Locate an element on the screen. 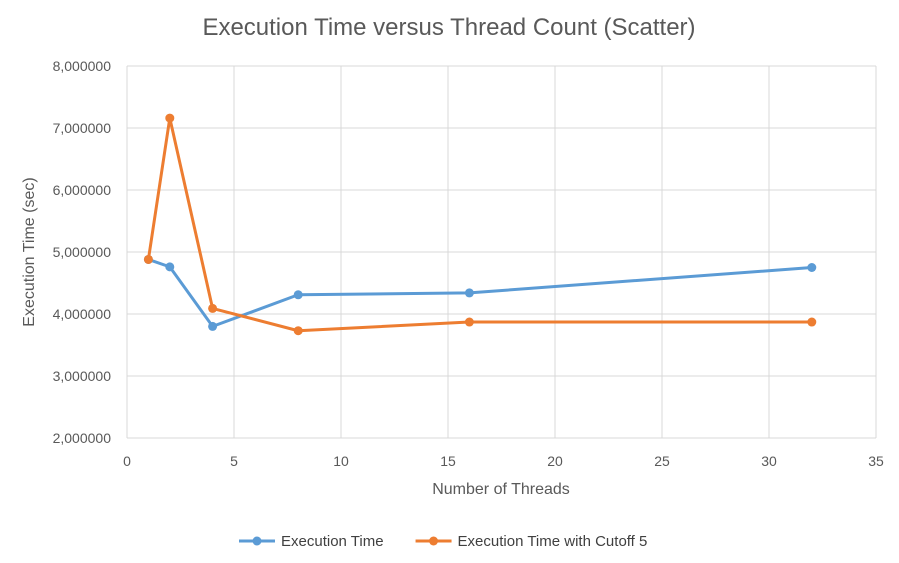 The height and width of the screenshot is (563, 899). y-tick-label: 8,000000 is located at coordinates (82, 66).